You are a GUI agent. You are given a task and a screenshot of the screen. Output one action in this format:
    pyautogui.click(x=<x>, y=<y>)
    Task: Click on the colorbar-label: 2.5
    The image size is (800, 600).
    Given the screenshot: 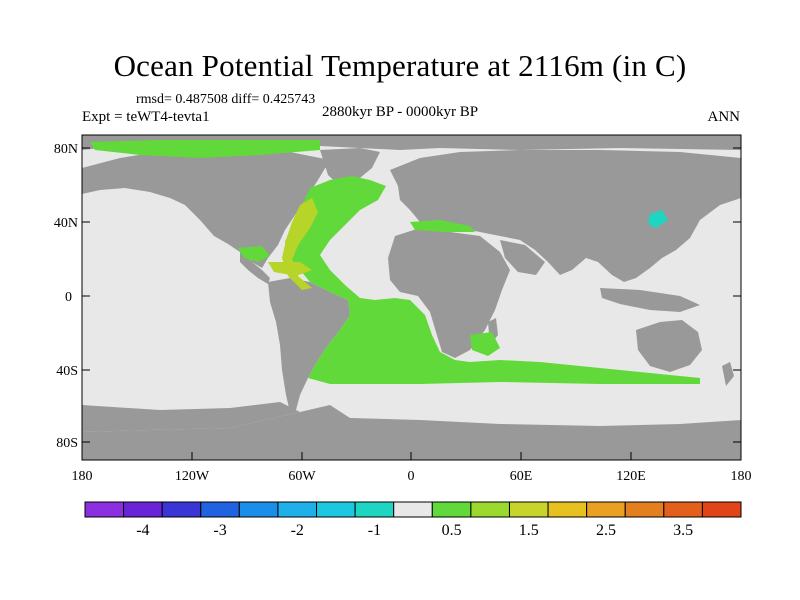 What is the action you would take?
    pyautogui.click(x=606, y=530)
    